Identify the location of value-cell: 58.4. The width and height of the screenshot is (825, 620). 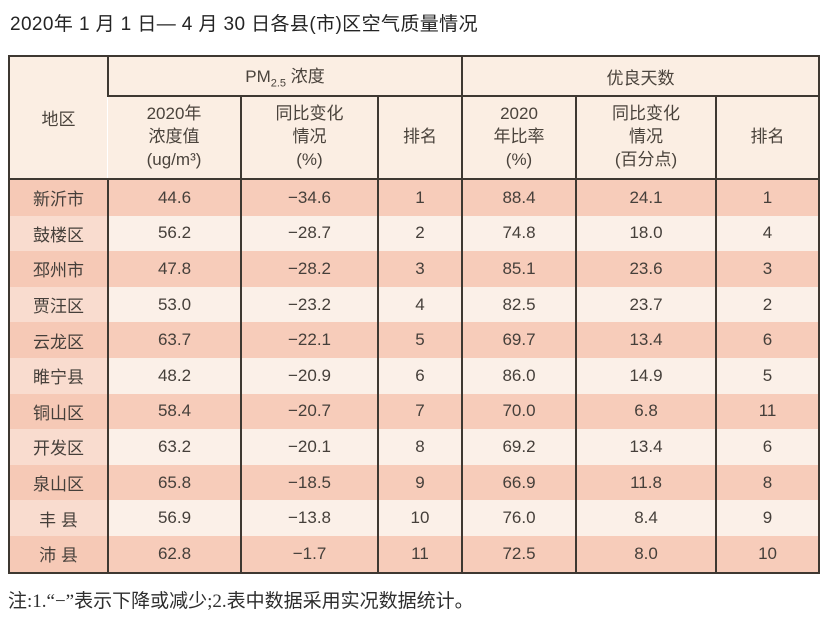
(174, 411).